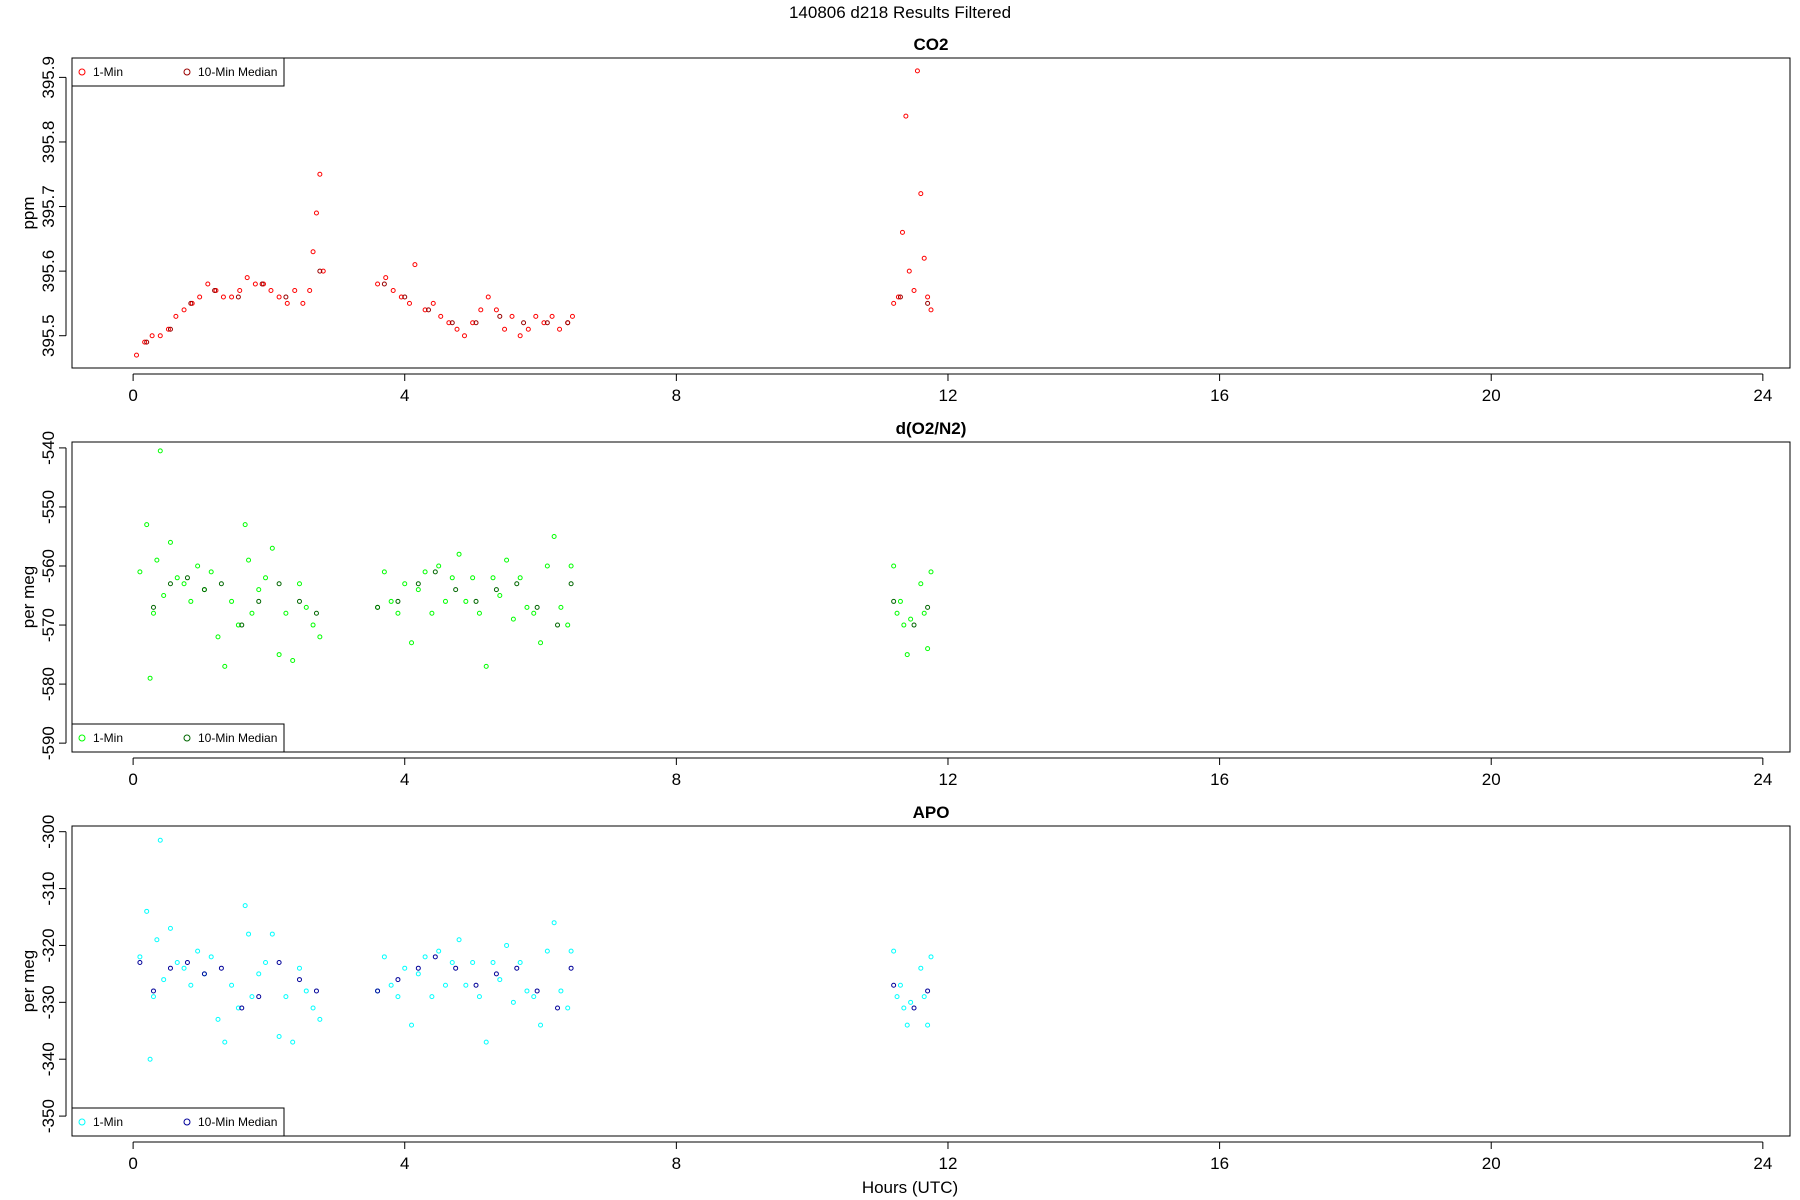 The width and height of the screenshot is (1800, 1200). What do you see at coordinates (1762, 779) in the screenshot?
I see `o2n2-x-tick-label: 24` at bounding box center [1762, 779].